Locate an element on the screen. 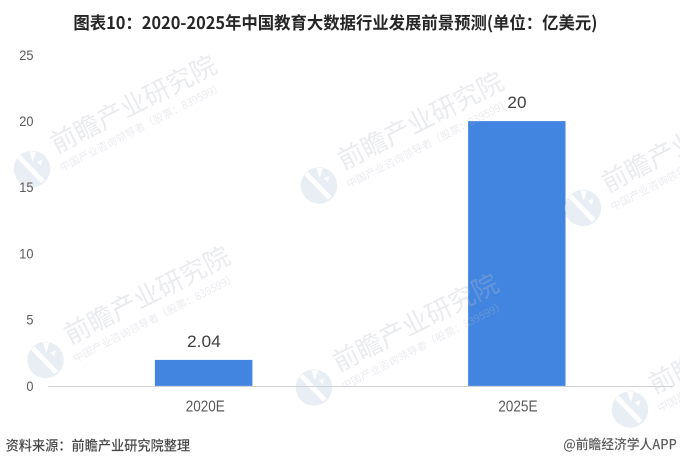  svg-text: 2.04 is located at coordinates (204, 341).